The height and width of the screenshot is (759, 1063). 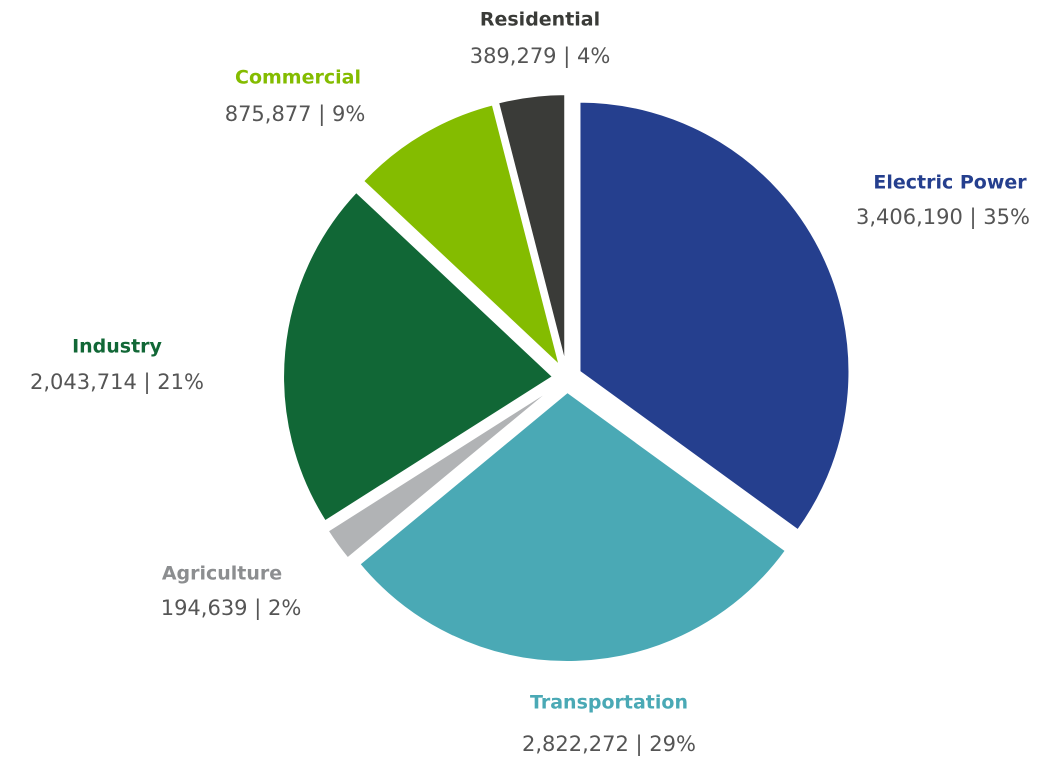 I want to click on slice-name: Agriculture, so click(x=222, y=574).